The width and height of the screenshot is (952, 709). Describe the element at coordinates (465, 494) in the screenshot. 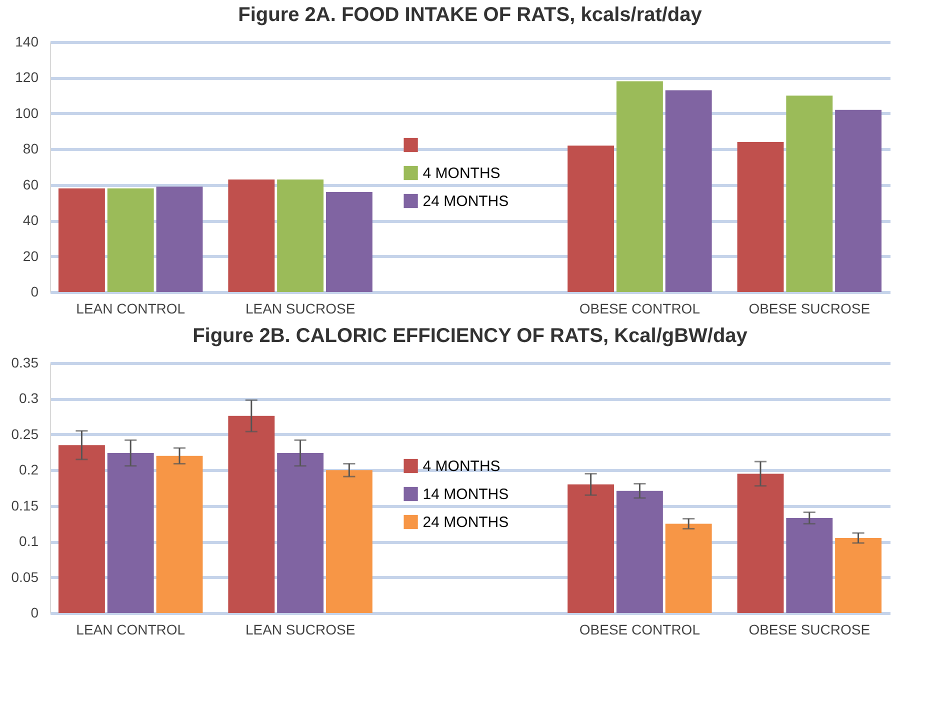

I see `legend-label: 14 MONTHS` at that location.